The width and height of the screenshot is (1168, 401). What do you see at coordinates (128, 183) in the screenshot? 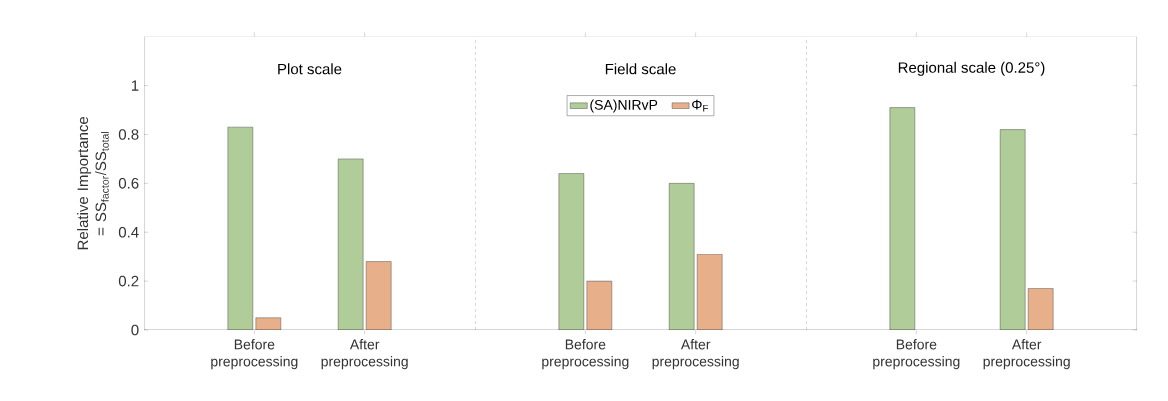
I see `y-tick-label: 0.6` at bounding box center [128, 183].